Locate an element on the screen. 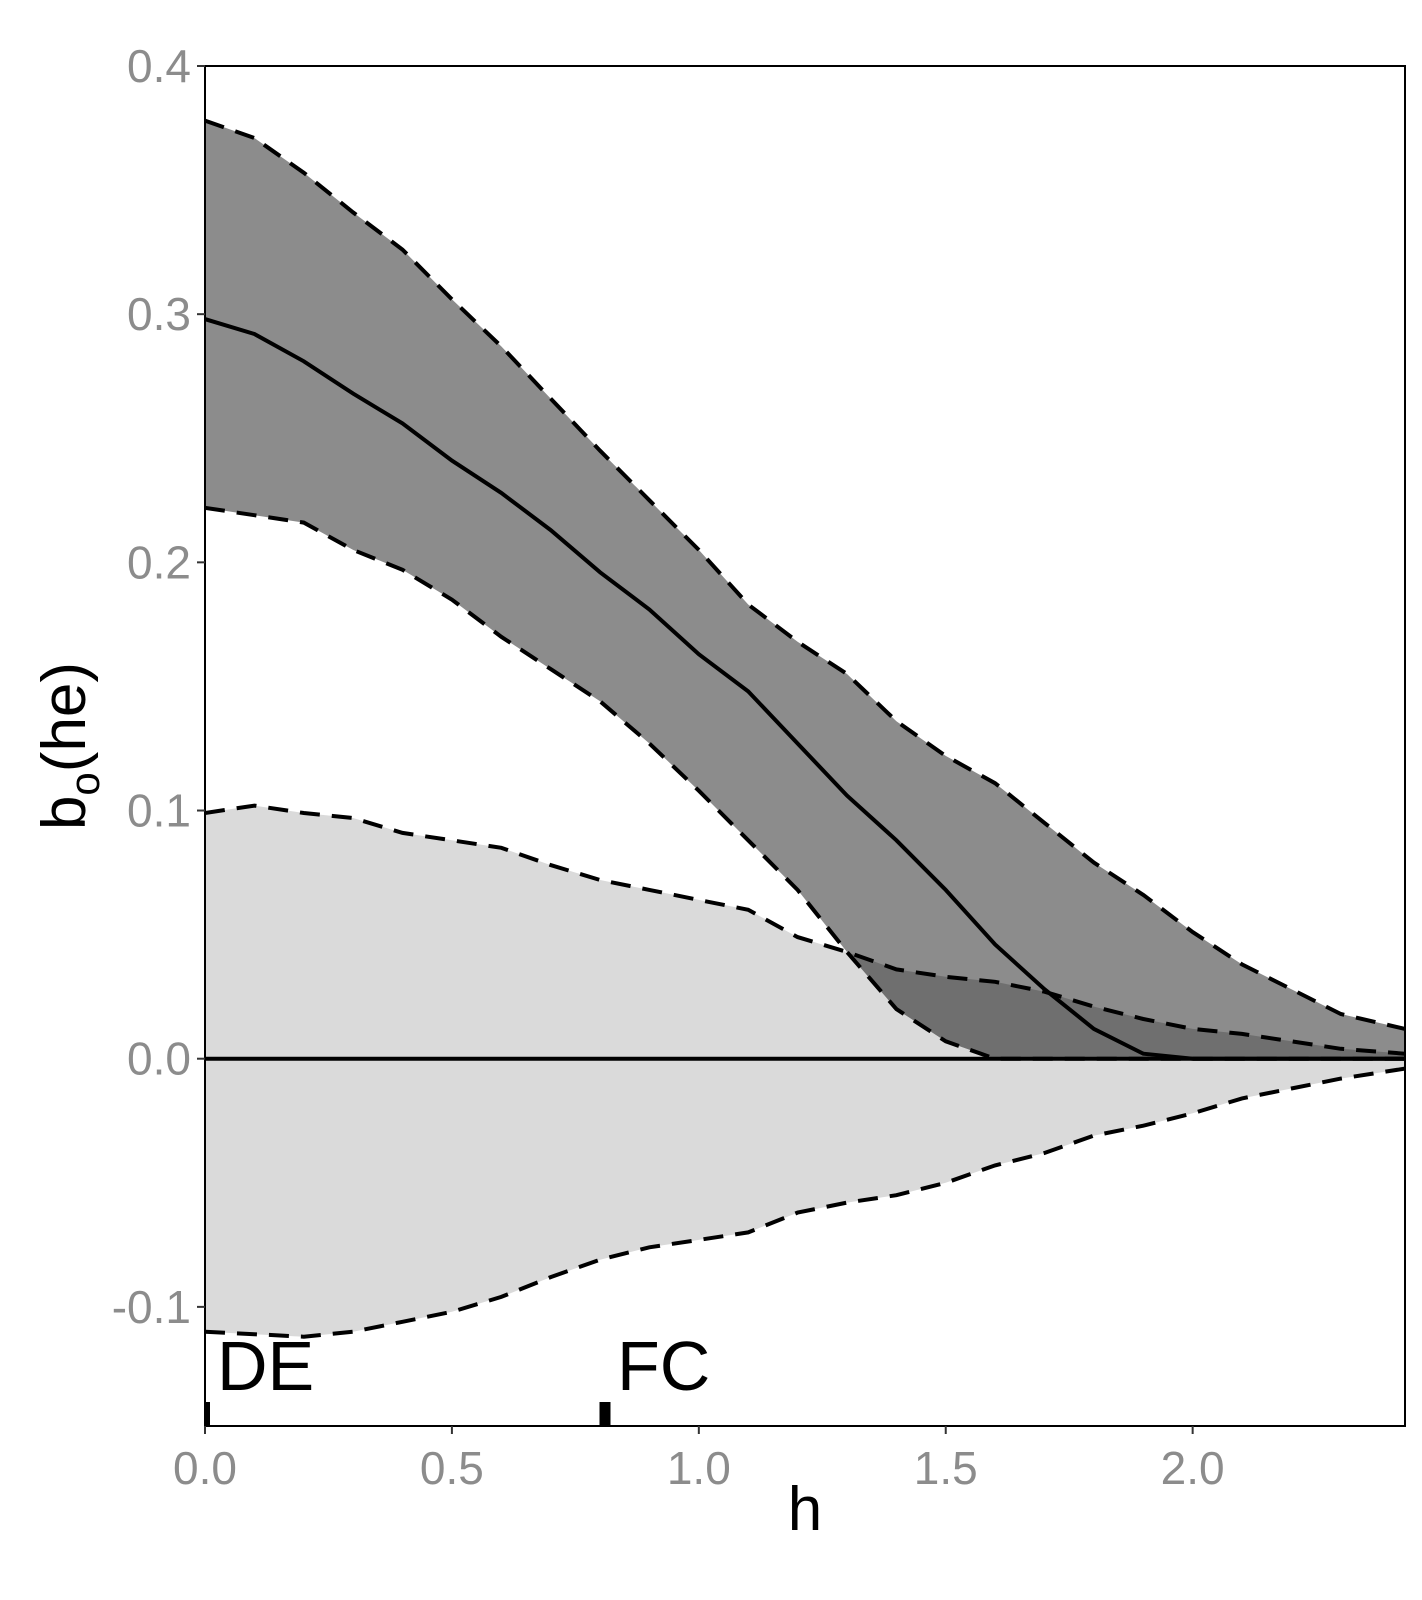 Image resolution: width=1422 pixels, height=1600 pixels. x-axis-title: h is located at coordinates (805, 1509).